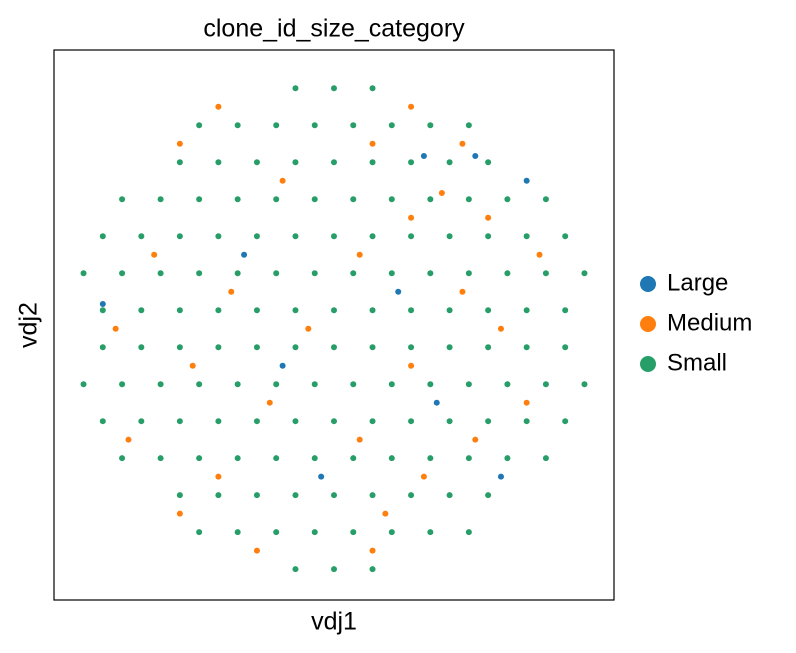 This screenshot has width=796, height=653. I want to click on legend-label: Small, so click(697, 362).